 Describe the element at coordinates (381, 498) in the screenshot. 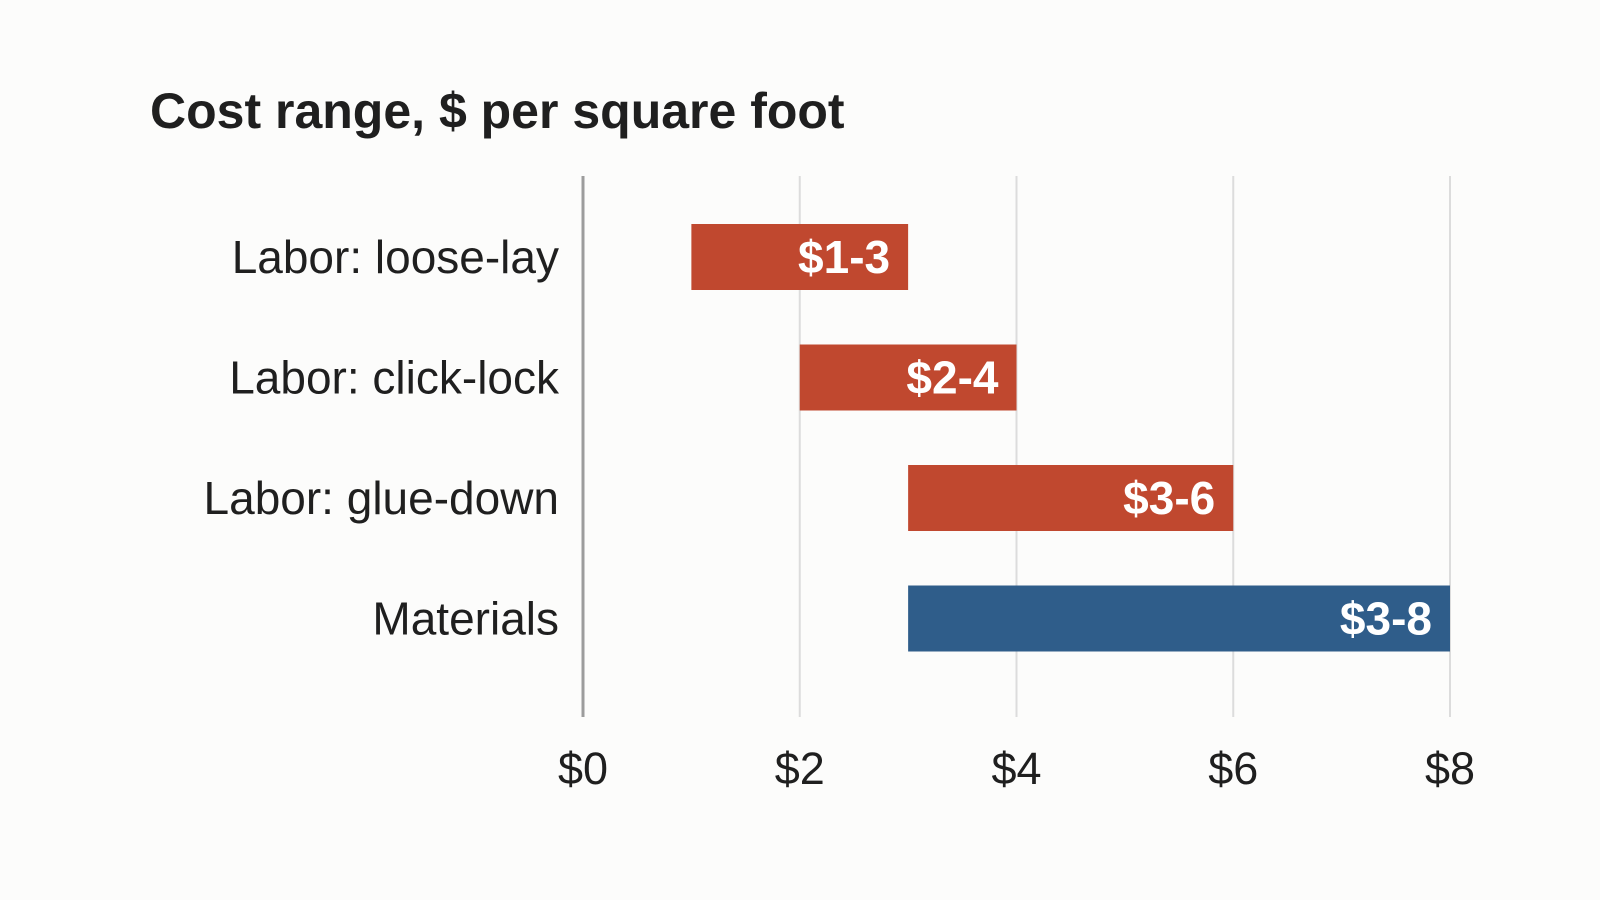

I see `category-label-2: Labor: glue-down` at that location.